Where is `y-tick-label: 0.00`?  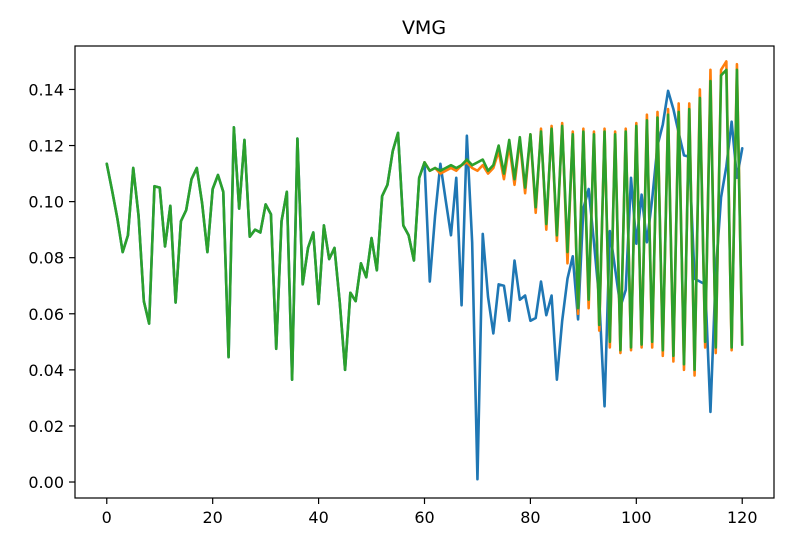
y-tick-label: 0.00 is located at coordinates (46, 482).